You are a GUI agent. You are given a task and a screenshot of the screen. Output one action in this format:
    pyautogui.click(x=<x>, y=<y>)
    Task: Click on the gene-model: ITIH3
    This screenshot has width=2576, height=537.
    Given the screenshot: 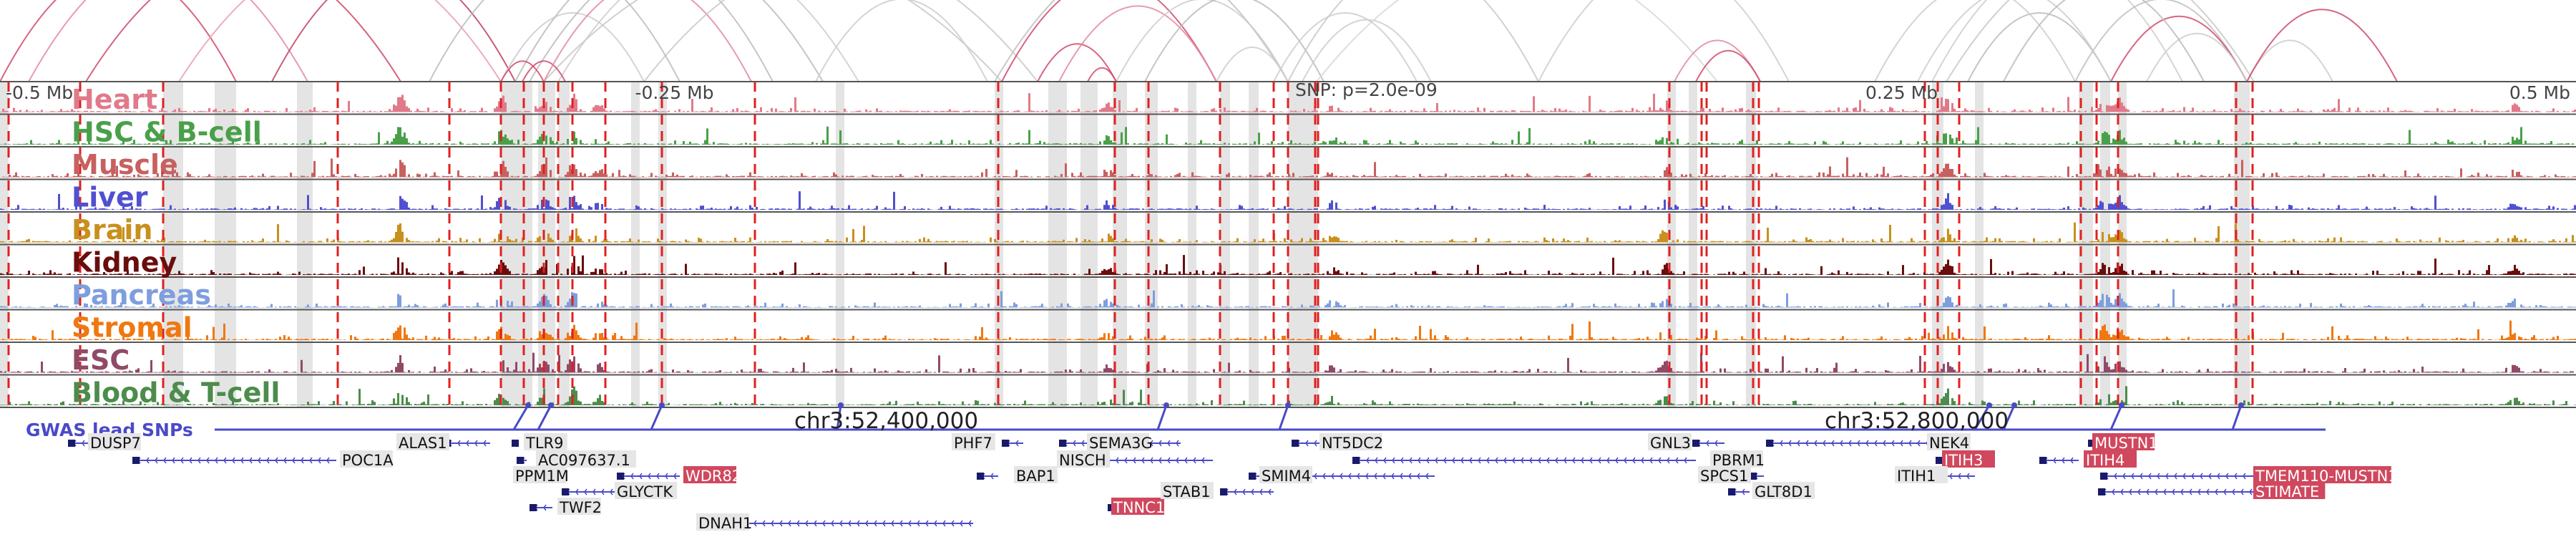 What is the action you would take?
    pyautogui.click(x=1965, y=459)
    